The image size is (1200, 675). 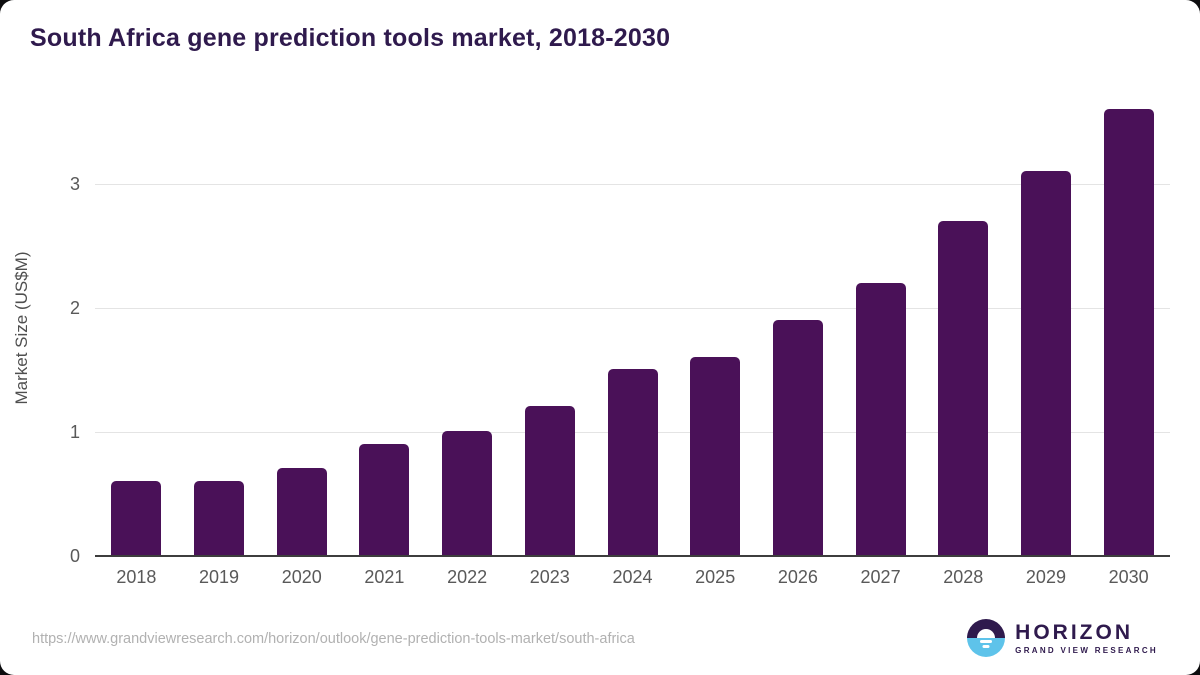 What do you see at coordinates (797, 437) in the screenshot?
I see `bar-2026` at bounding box center [797, 437].